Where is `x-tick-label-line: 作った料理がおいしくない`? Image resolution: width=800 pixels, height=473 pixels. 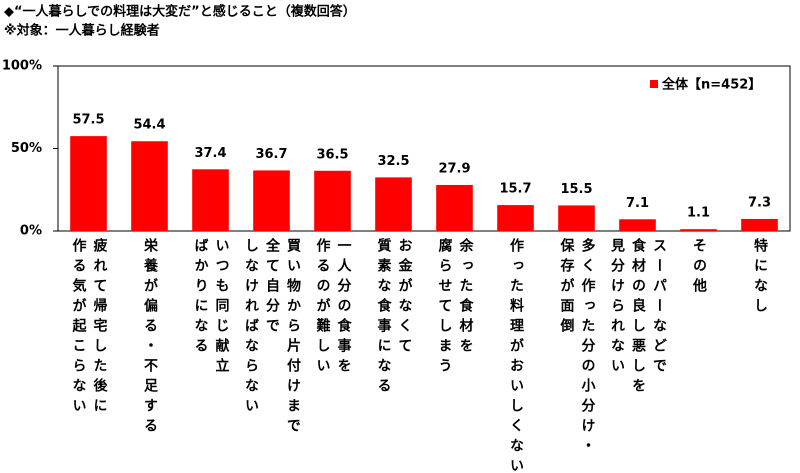
x-tick-label-line: 作った料理がおいしくない is located at coordinates (516, 355).